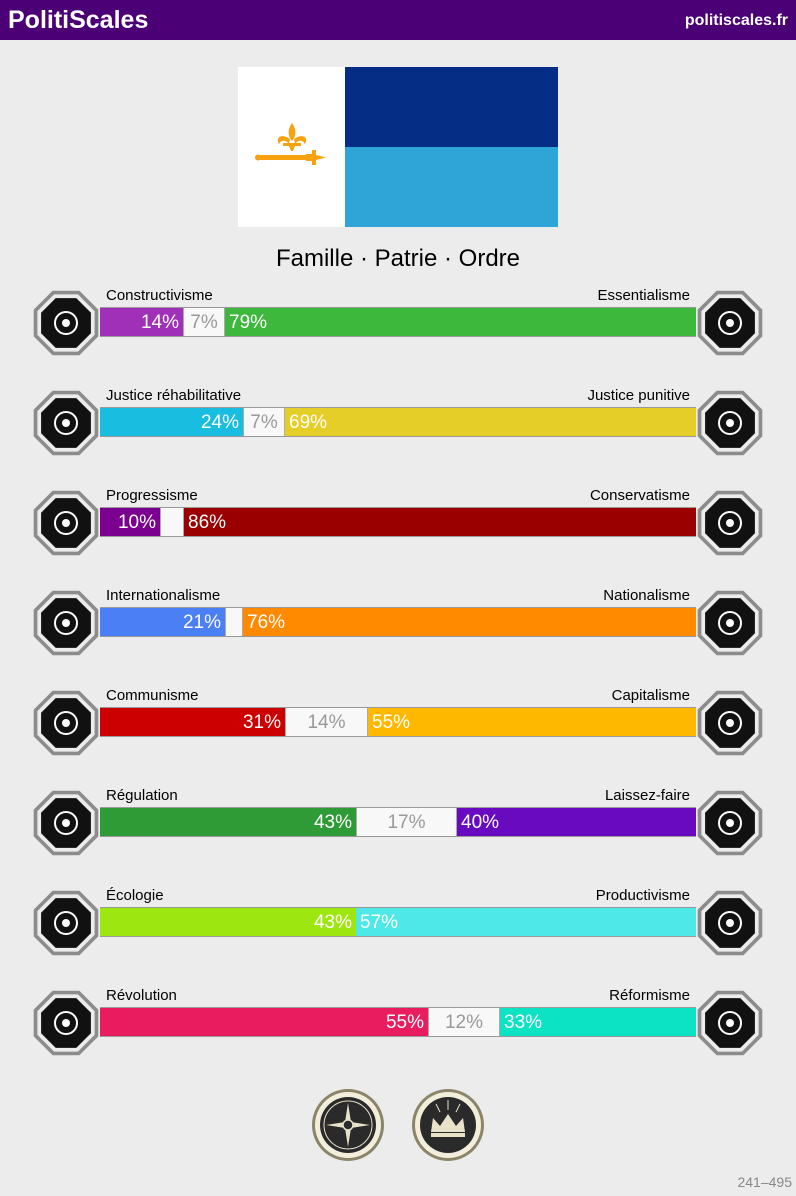  I want to click on axis-row: Constructivisme Essentialisme 14% 7% 79%, so click(398, 327).